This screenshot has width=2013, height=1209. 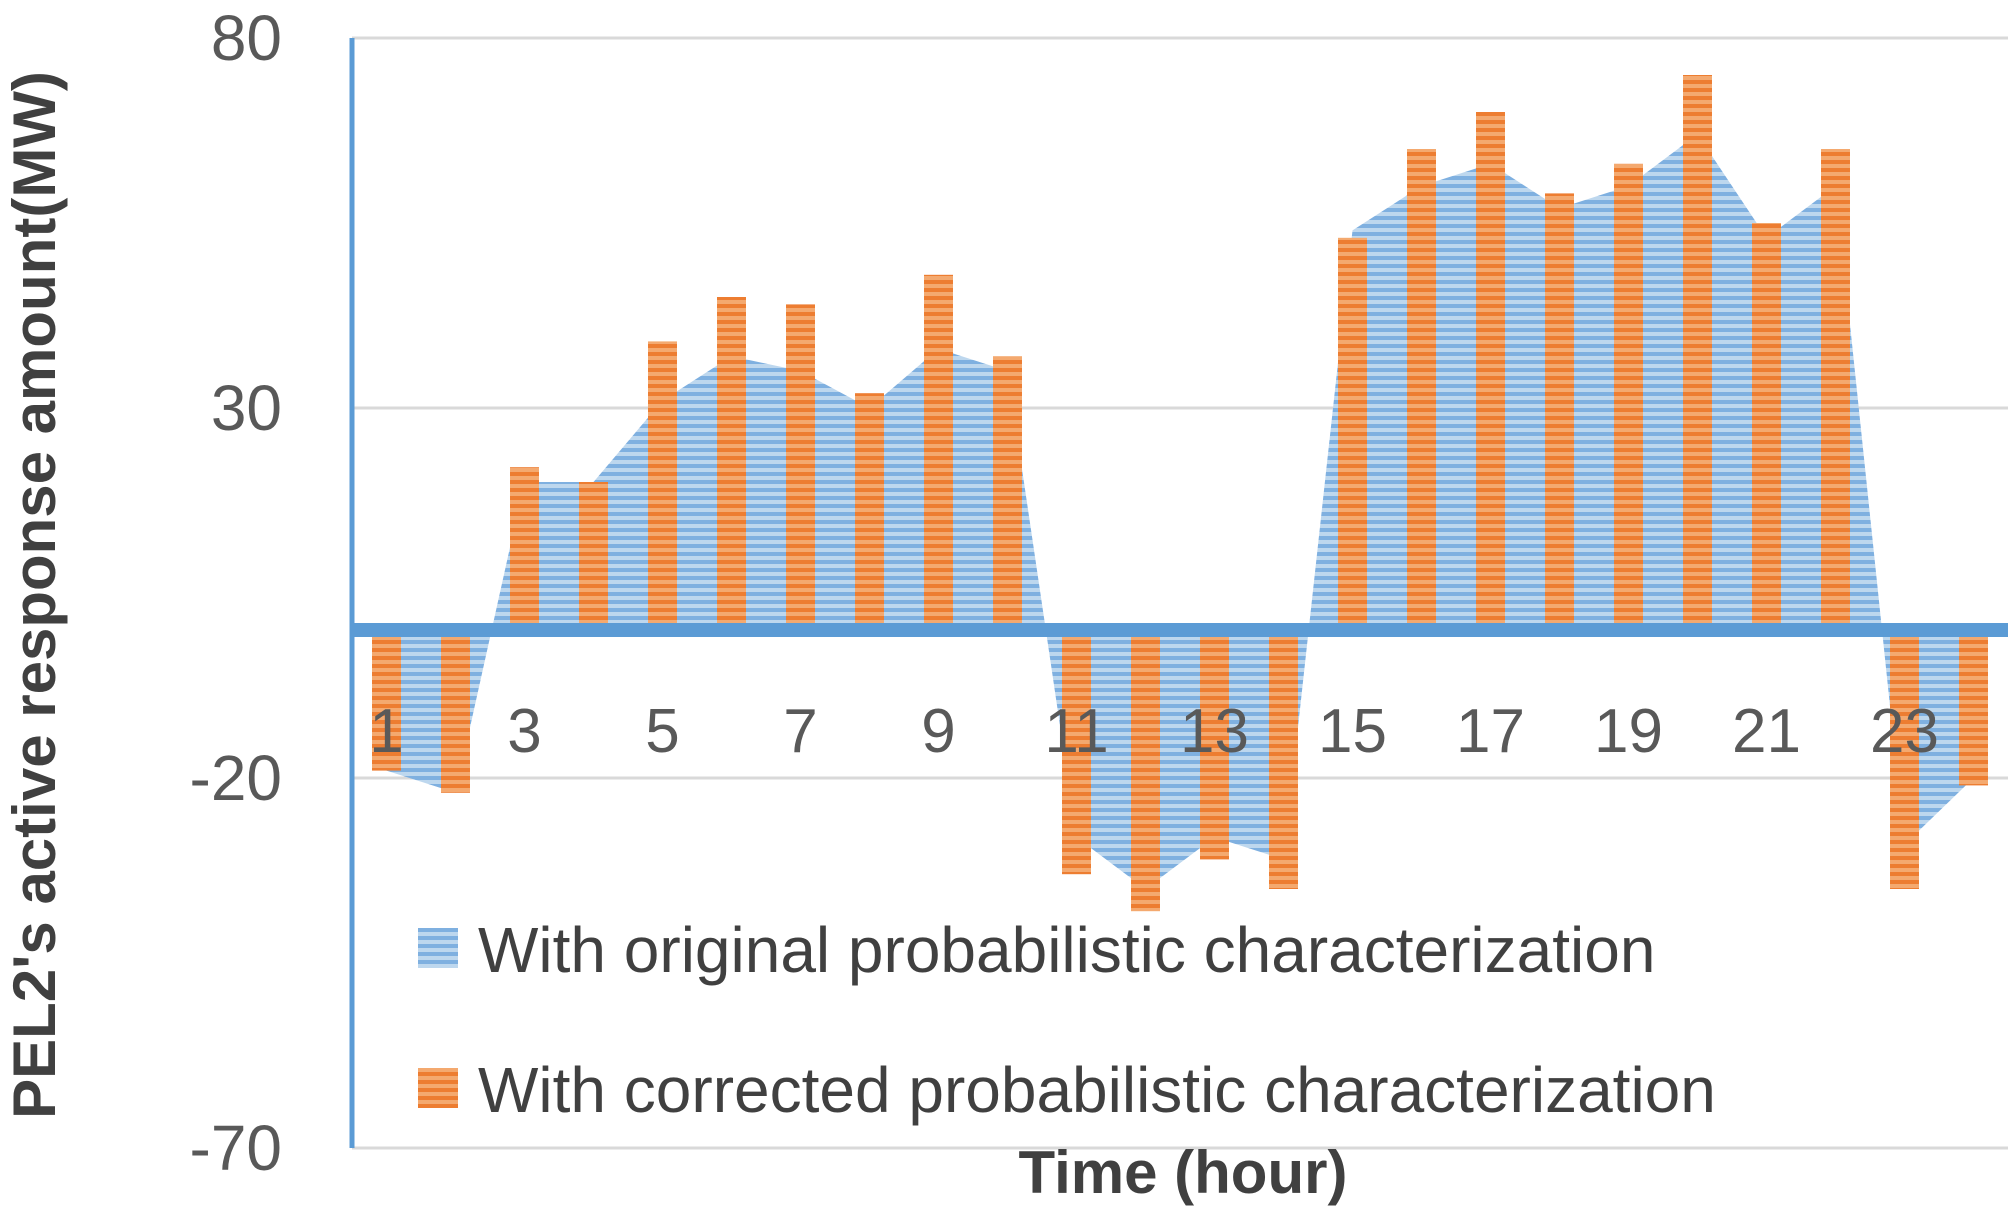 What do you see at coordinates (438, 948) in the screenshot?
I see `legend-swatch-original` at bounding box center [438, 948].